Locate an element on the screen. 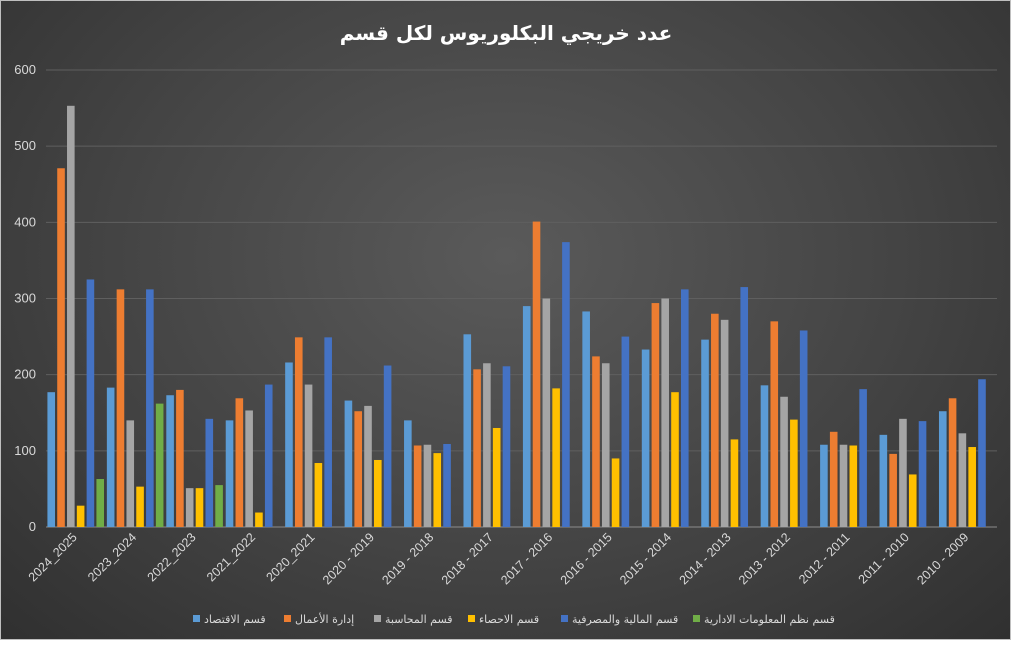 The width and height of the screenshot is (1011, 647). x-tick-label: 2020 - 2019 is located at coordinates (348, 558).